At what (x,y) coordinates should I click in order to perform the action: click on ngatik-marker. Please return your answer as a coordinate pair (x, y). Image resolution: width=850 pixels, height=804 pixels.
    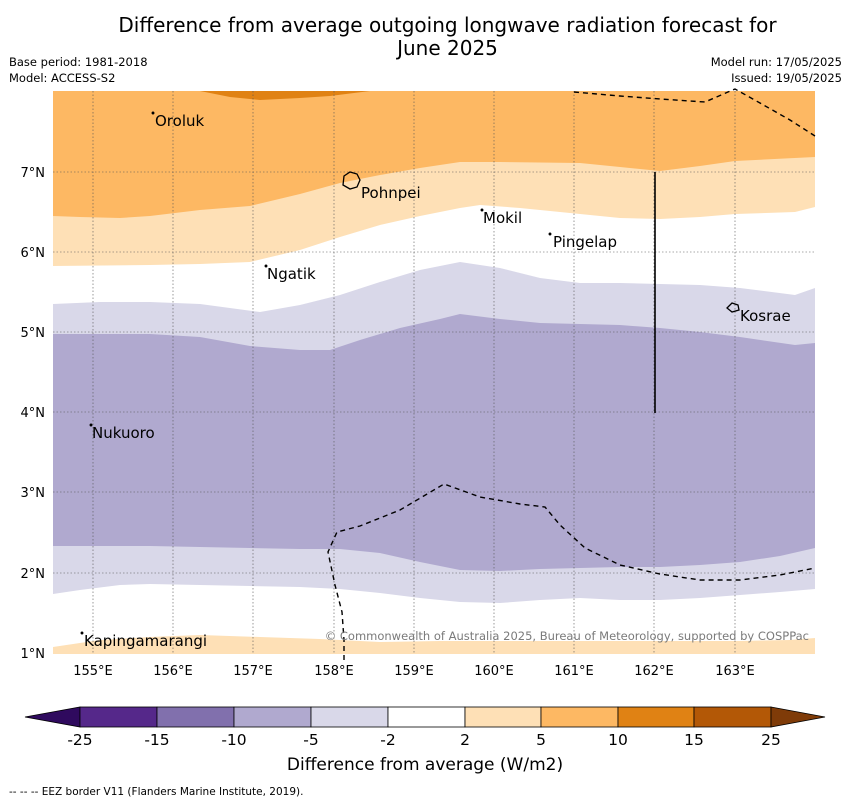
    Looking at the image, I should click on (266, 266).